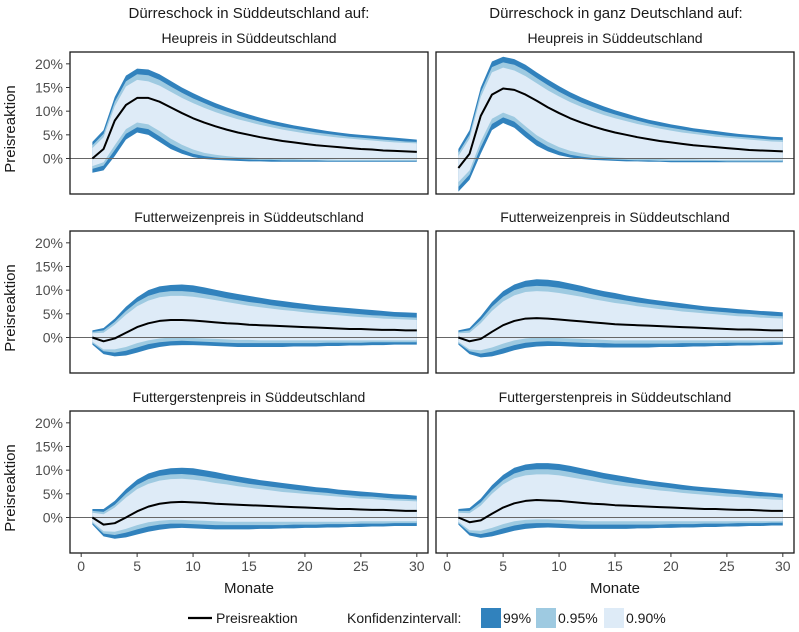 Image resolution: width=799 pixels, height=632 pixels. What do you see at coordinates (614, 618) in the screenshot?
I see `legend-ci90-swatch` at bounding box center [614, 618].